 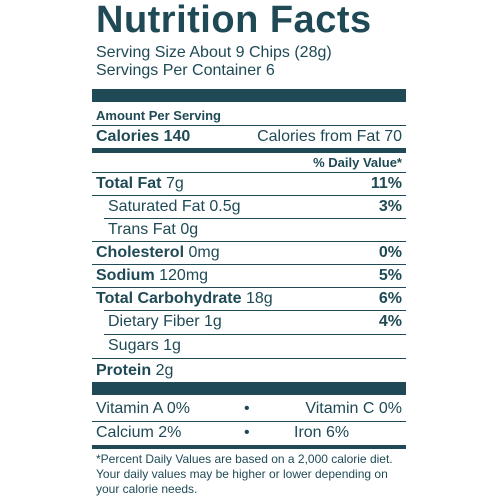 I want to click on nutrient-amount: 2g, so click(x=164, y=370).